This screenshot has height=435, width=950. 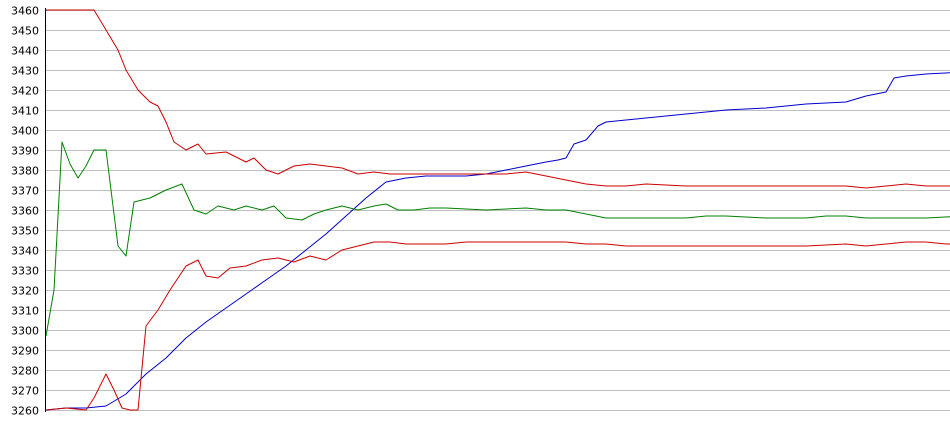 I want to click on y-tick-label-3460: 3460, so click(x=25, y=11).